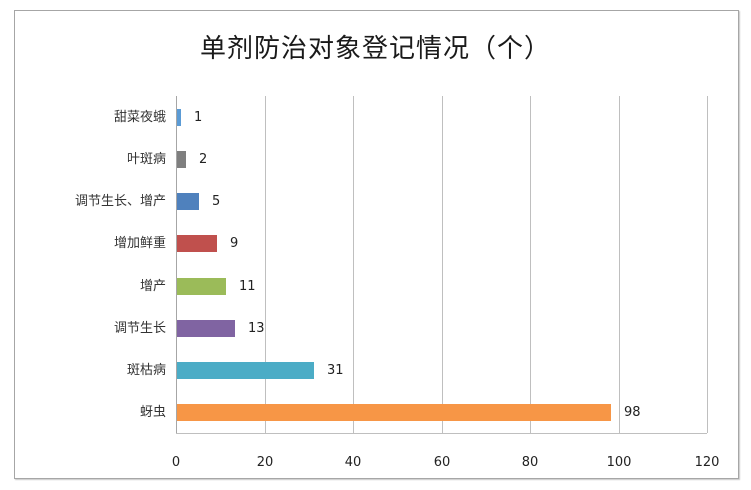 The image size is (751, 490). I want to click on data-label: 98, so click(632, 412).